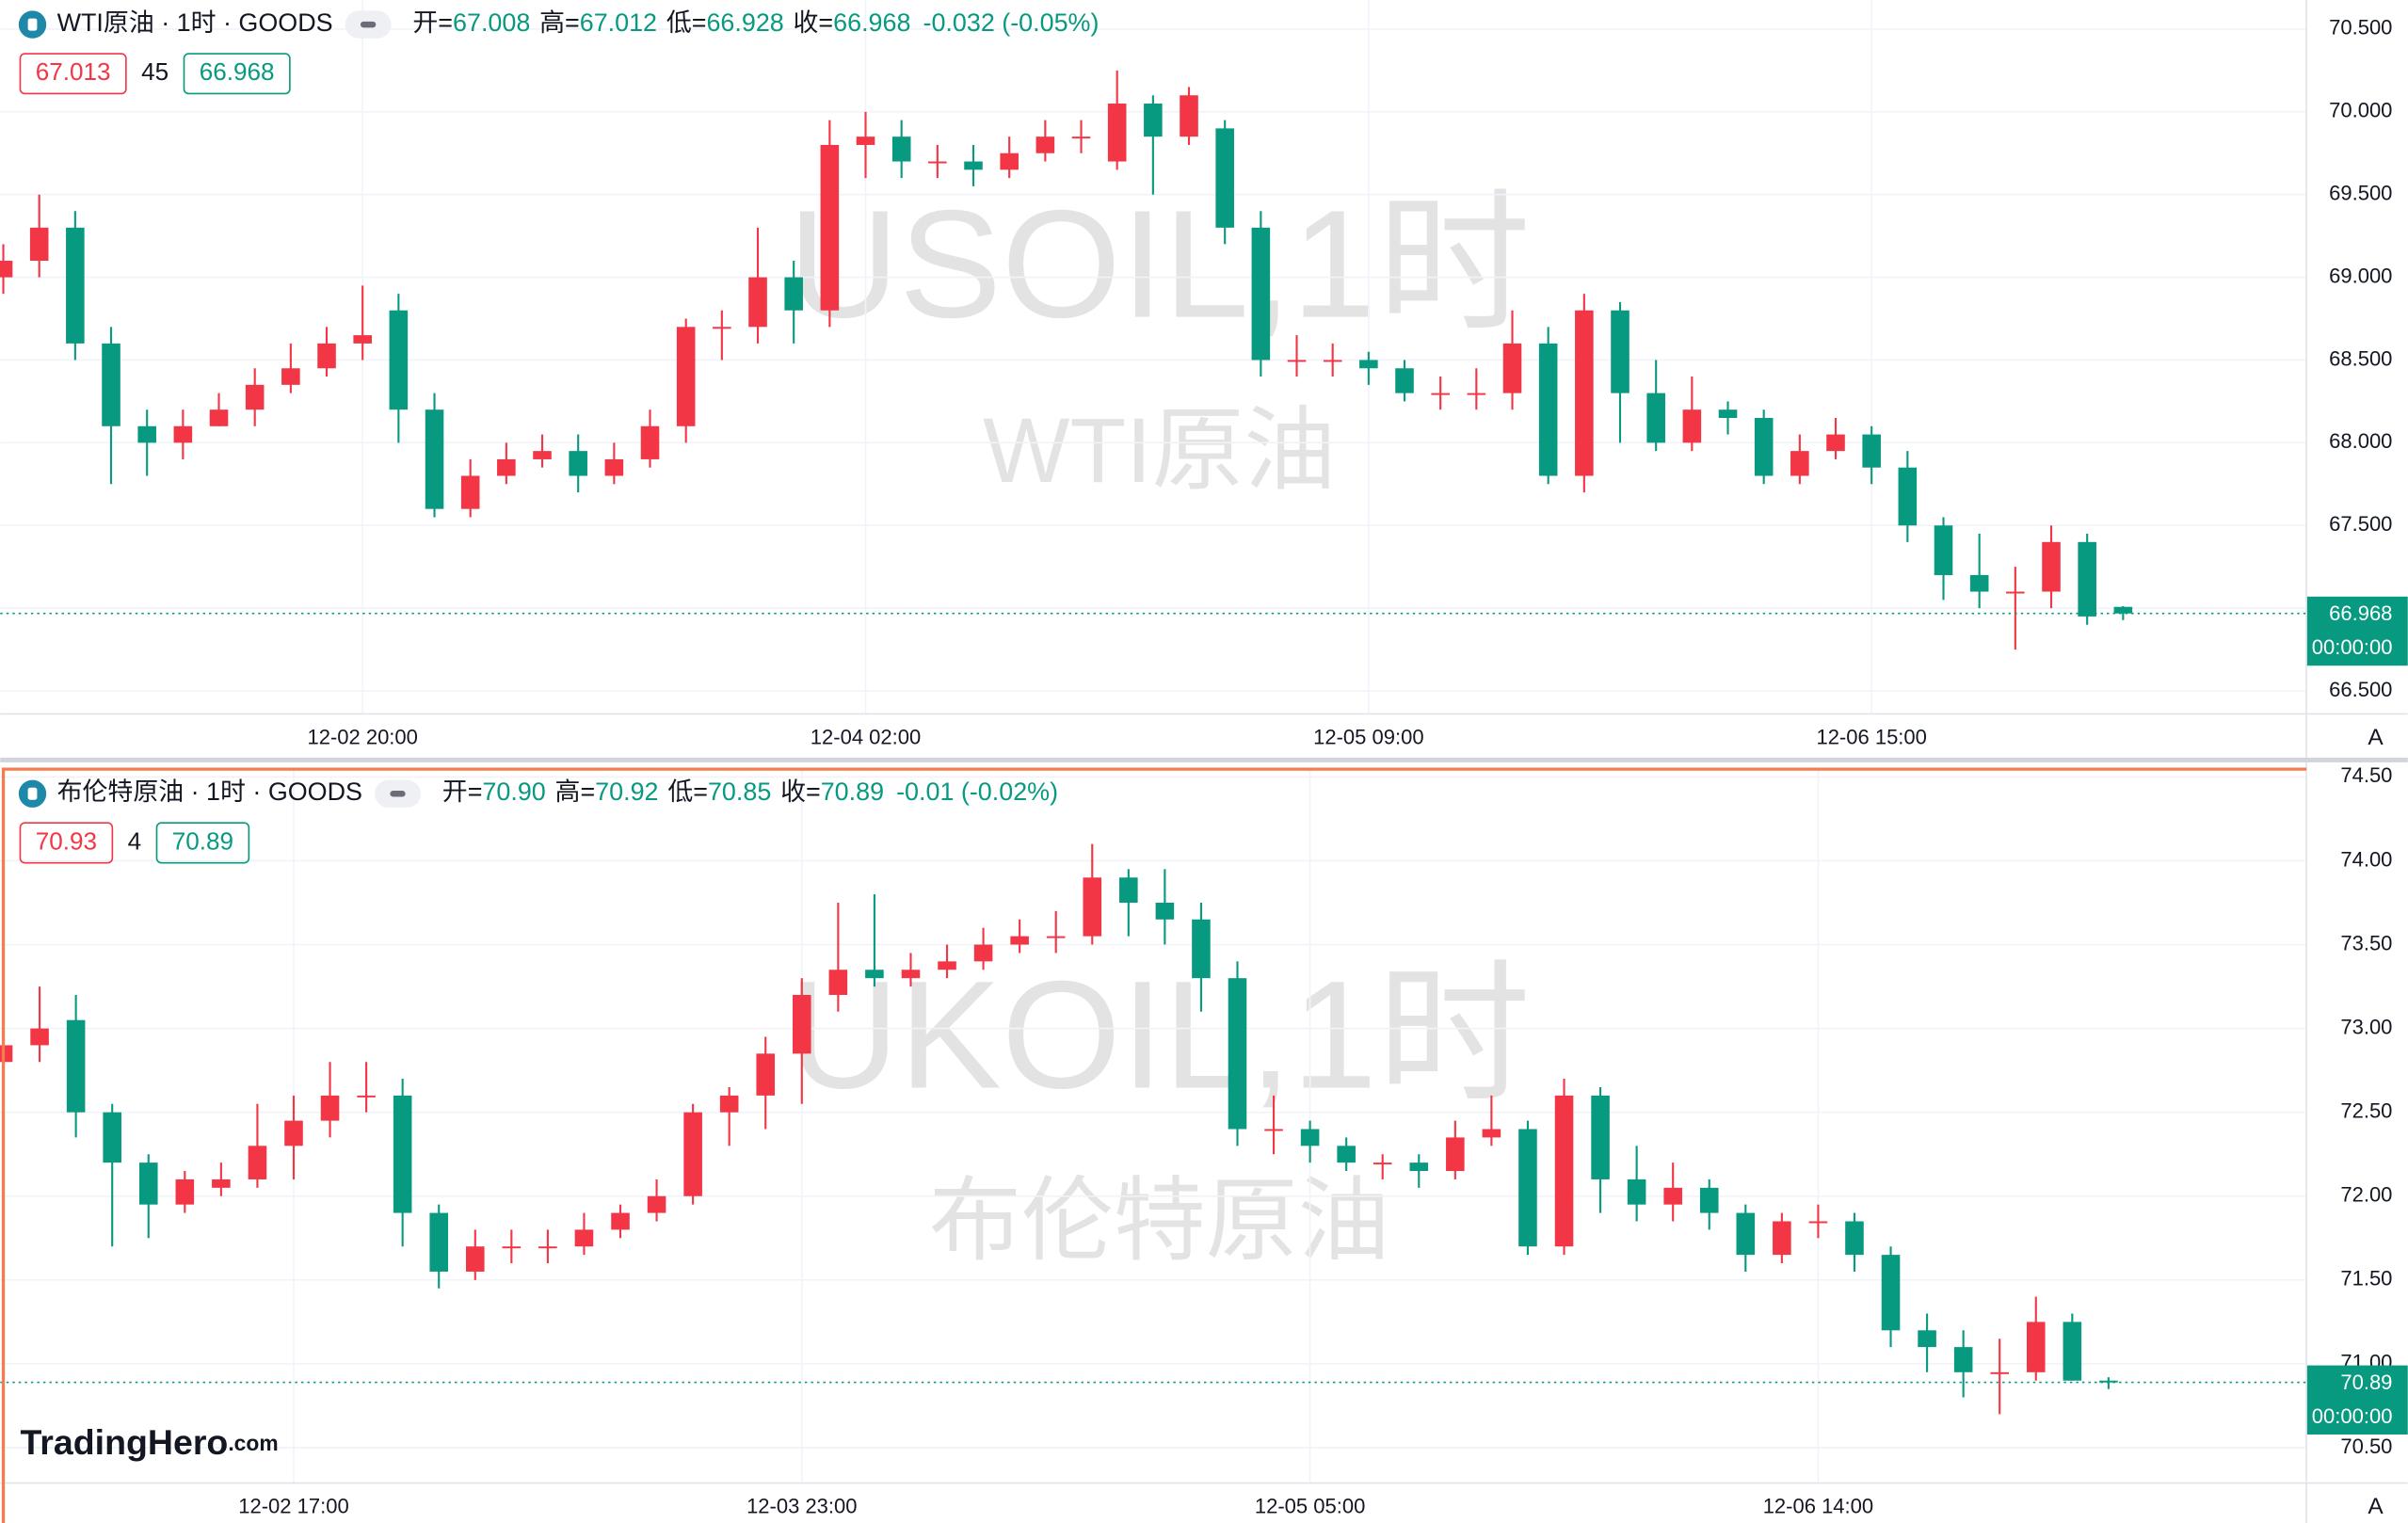 The height and width of the screenshot is (1523, 2408). Describe the element at coordinates (1871, 736) in the screenshot. I see `x-tick-label: 12-06 15:00` at that location.